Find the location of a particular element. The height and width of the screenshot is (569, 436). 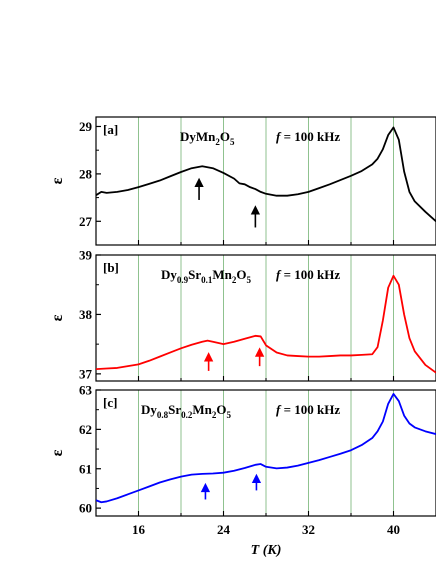

ylabel-c: ε is located at coordinates (57, 452).